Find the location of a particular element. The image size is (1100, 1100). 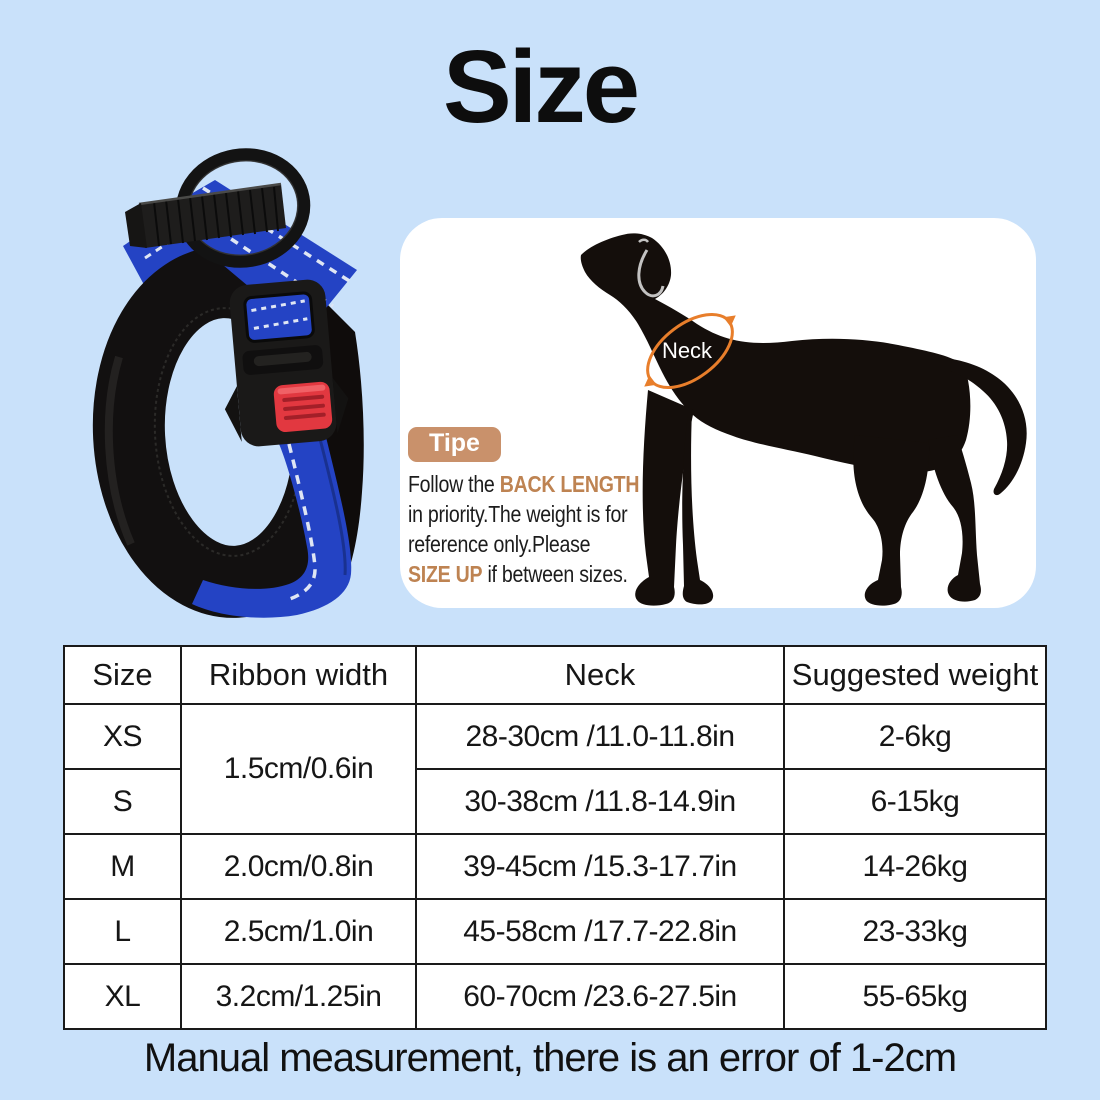

table-row: XS 1.5cm/0.6in 28-30cm /11.0-11.8in 2-6kg is located at coordinates (555, 769).